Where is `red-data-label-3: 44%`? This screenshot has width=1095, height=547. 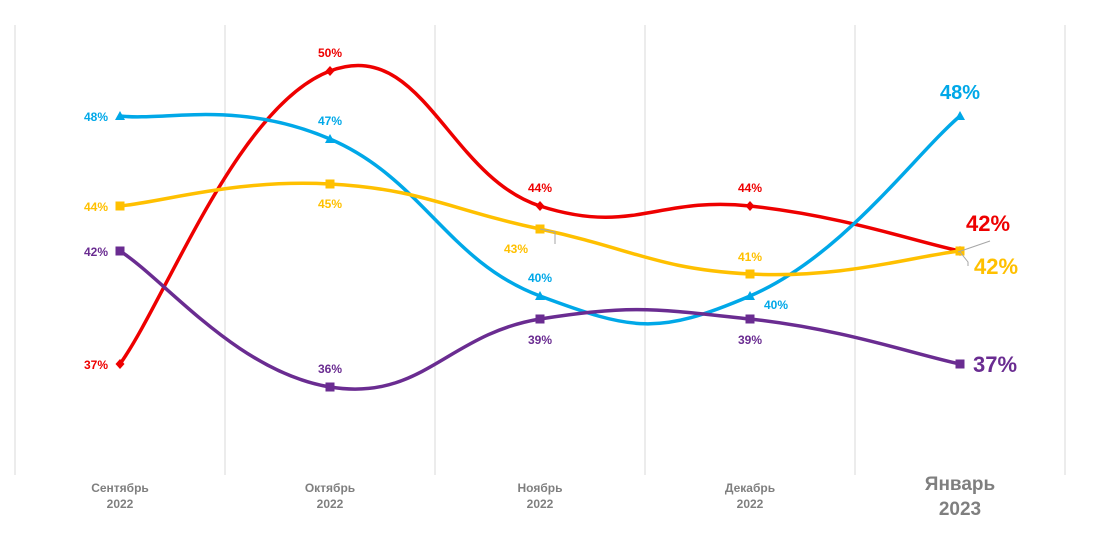 red-data-label-3: 44% is located at coordinates (750, 188).